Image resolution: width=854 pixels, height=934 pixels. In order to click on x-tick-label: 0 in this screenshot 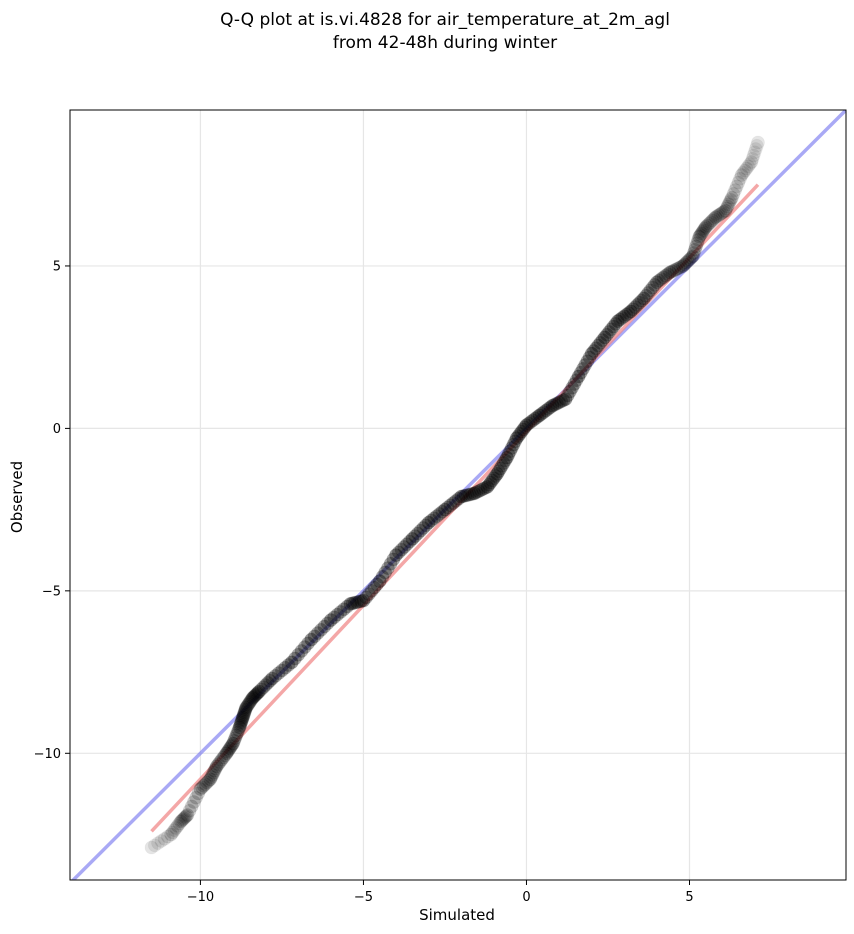, I will do `click(526, 897)`.